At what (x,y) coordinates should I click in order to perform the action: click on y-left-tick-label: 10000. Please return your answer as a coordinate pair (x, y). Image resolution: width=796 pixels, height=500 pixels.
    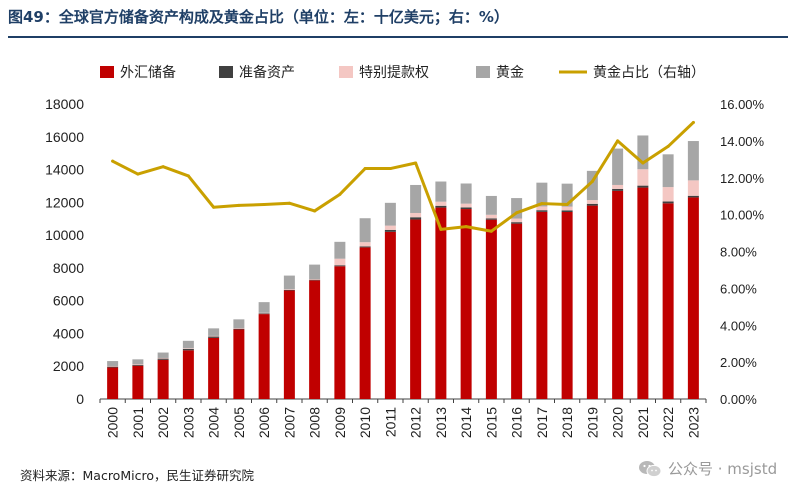
    Looking at the image, I should click on (64, 235).